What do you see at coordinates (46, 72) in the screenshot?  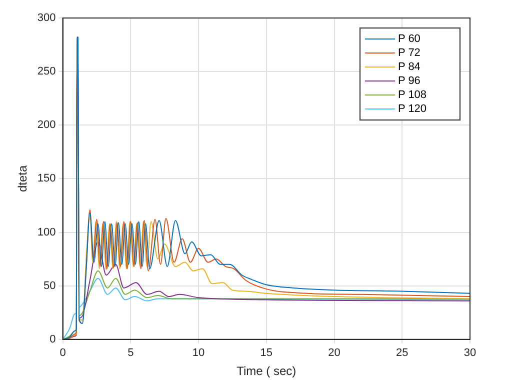 I see `y-tick-label: 250` at bounding box center [46, 72].